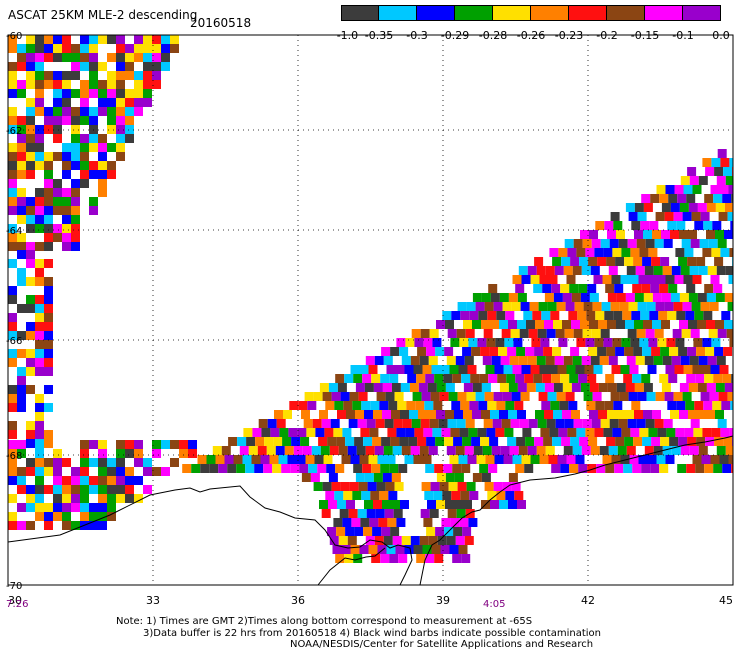 This screenshot has height=650, width=740. What do you see at coordinates (221, 23) in the screenshot?
I see `map-date: 20160518` at bounding box center [221, 23].